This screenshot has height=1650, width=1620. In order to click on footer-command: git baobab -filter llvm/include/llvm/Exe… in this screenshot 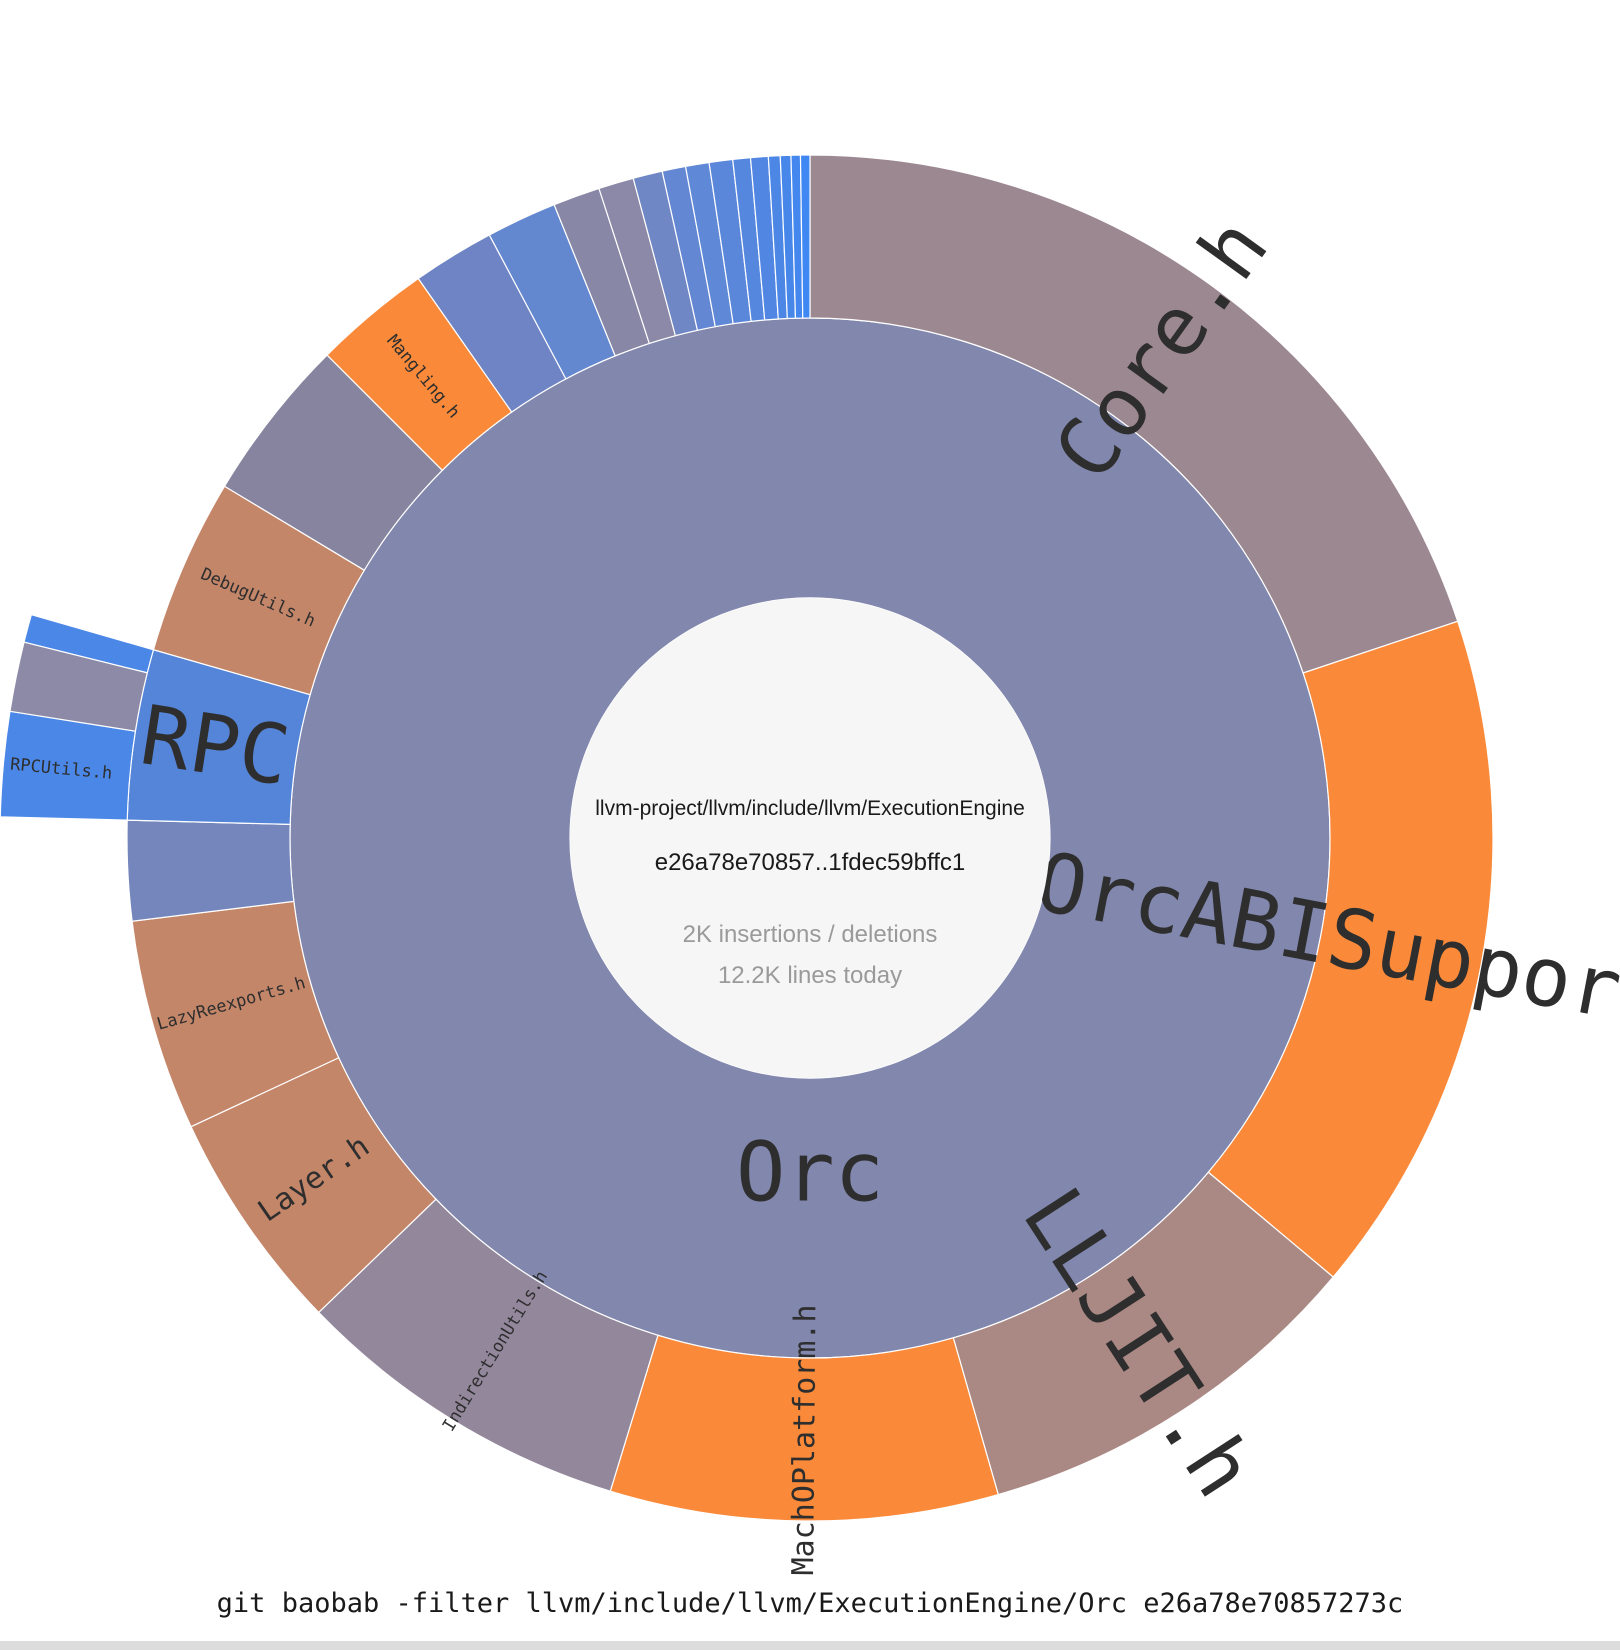, I will do `click(810, 1603)`.